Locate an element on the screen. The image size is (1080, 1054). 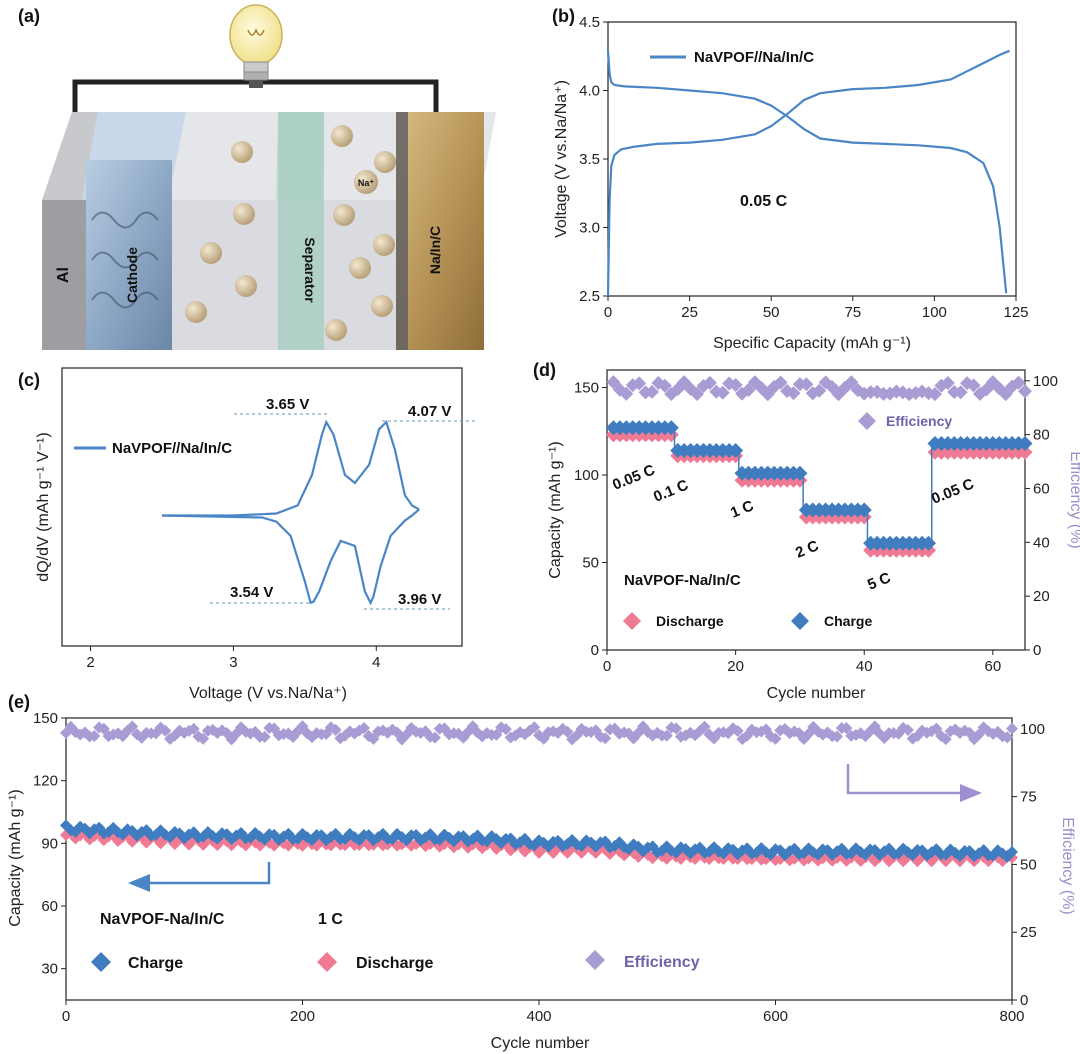
y2-axis-label-e: Efficiency (%) is located at coordinates (1067, 866).